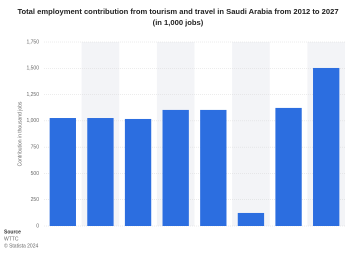  What do you see at coordinates (37, 226) in the screenshot?
I see `y-tick-label: 0` at bounding box center [37, 226].